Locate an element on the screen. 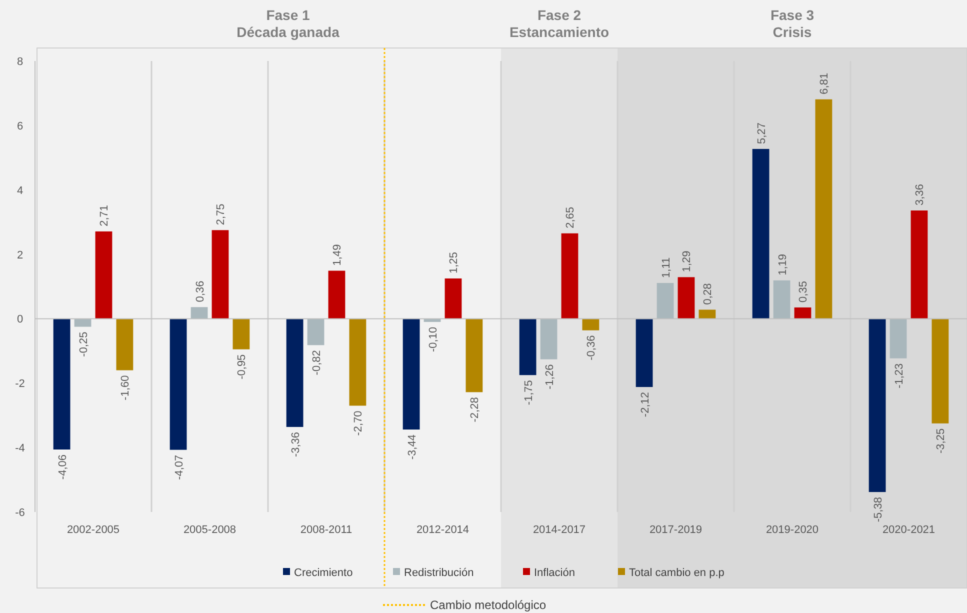 The width and height of the screenshot is (967, 613). y-tick-label: -2 is located at coordinates (20, 384).